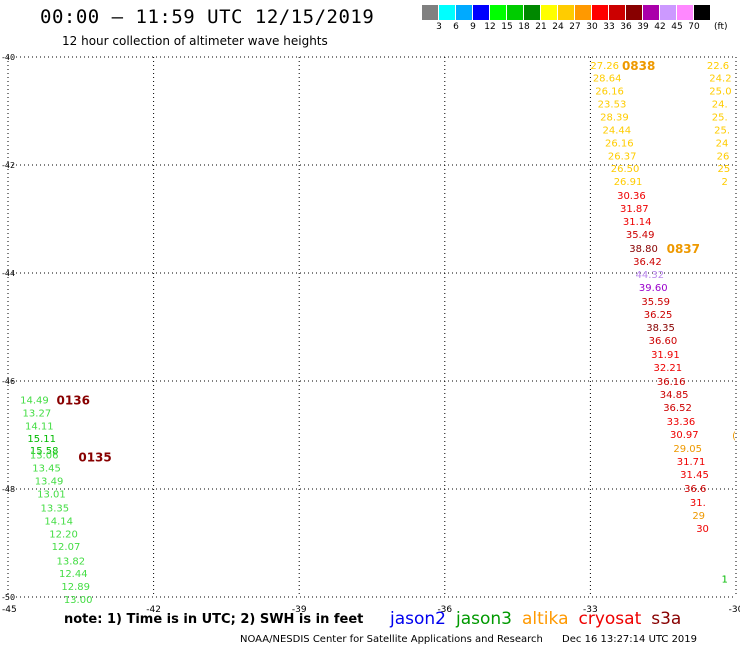 The height and width of the screenshot is (650, 740). Describe the element at coordinates (718, 66) in the screenshot. I see `wave-height-value: 22.6` at that location.